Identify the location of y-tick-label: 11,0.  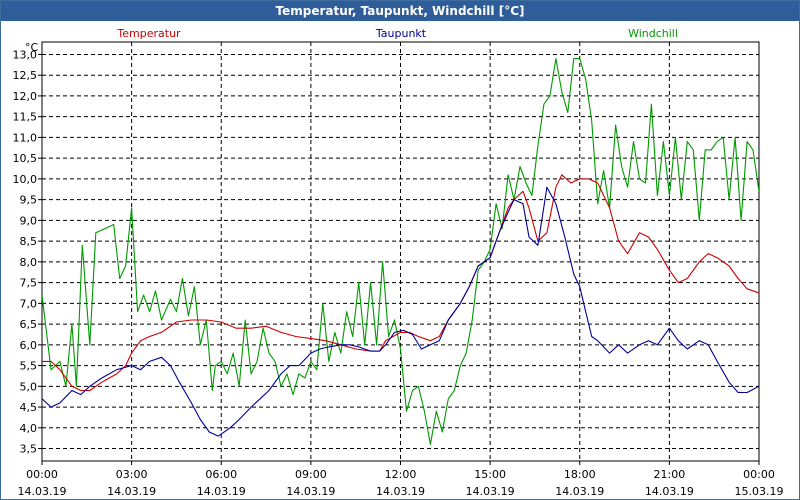
(25, 137).